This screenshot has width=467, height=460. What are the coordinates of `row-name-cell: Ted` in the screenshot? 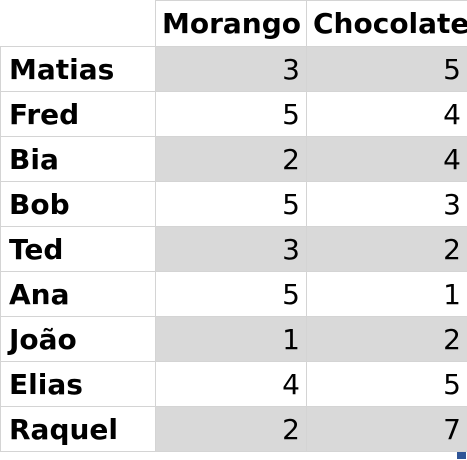 It's located at (78, 249).